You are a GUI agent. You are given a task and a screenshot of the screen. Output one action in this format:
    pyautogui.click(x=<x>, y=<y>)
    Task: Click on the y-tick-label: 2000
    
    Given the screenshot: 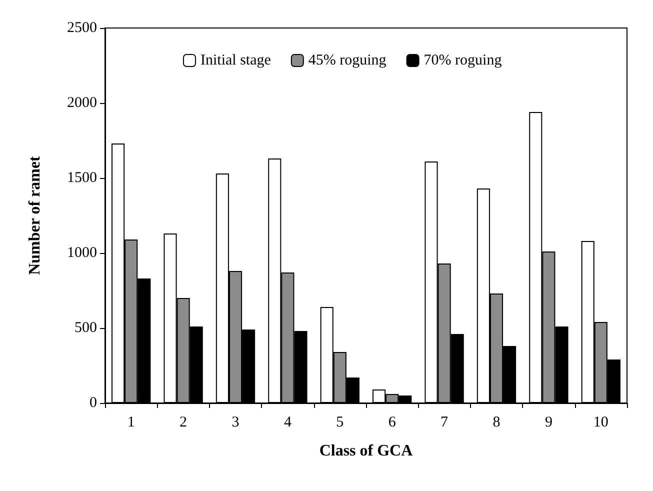 What is the action you would take?
    pyautogui.click(x=82, y=103)
    